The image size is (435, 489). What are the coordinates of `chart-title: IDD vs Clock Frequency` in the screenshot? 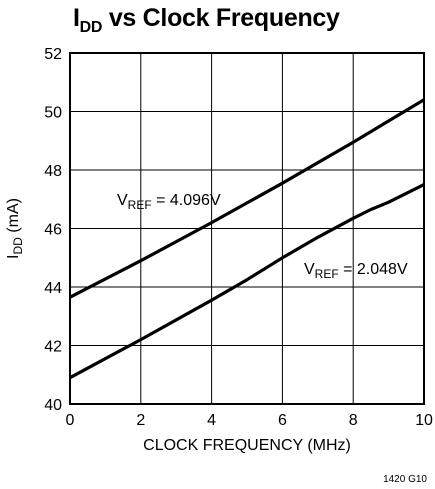 It's located at (206, 20).